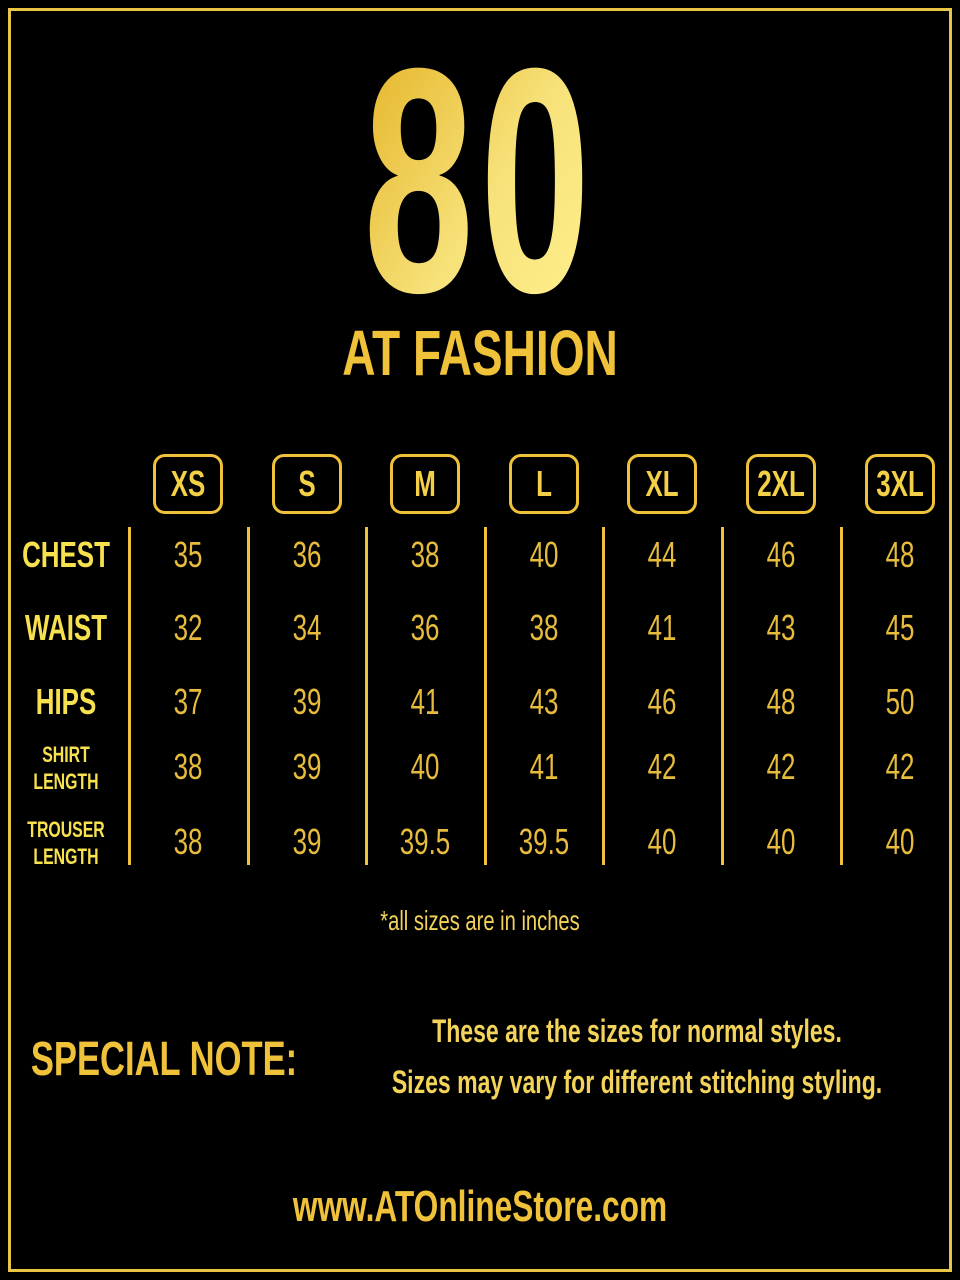 The width and height of the screenshot is (960, 1280). What do you see at coordinates (188, 701) in the screenshot?
I see `cell: 37` at bounding box center [188, 701].